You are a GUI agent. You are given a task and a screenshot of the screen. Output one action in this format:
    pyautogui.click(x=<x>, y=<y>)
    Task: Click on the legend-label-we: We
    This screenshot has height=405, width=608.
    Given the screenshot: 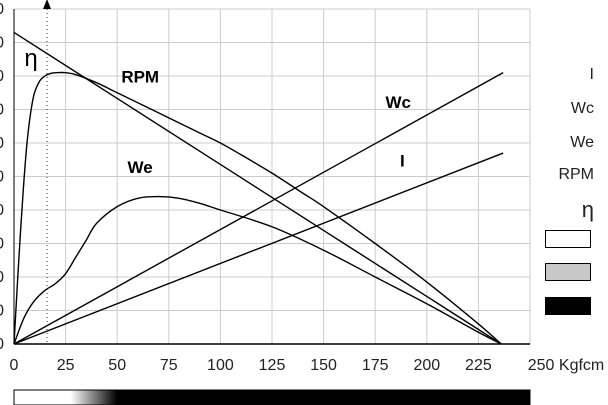 What is the action you would take?
    pyautogui.click(x=582, y=142)
    